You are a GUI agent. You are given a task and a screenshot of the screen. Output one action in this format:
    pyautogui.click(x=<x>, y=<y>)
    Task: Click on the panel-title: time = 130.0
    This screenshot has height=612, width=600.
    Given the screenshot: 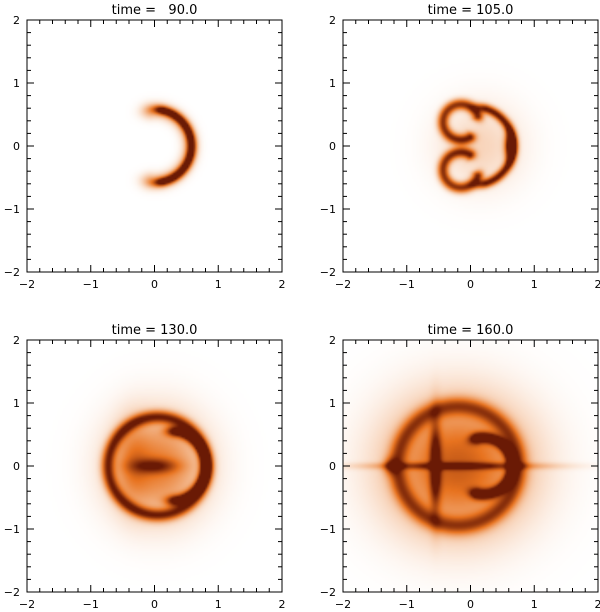 What is the action you would take?
    pyautogui.click(x=155, y=330)
    